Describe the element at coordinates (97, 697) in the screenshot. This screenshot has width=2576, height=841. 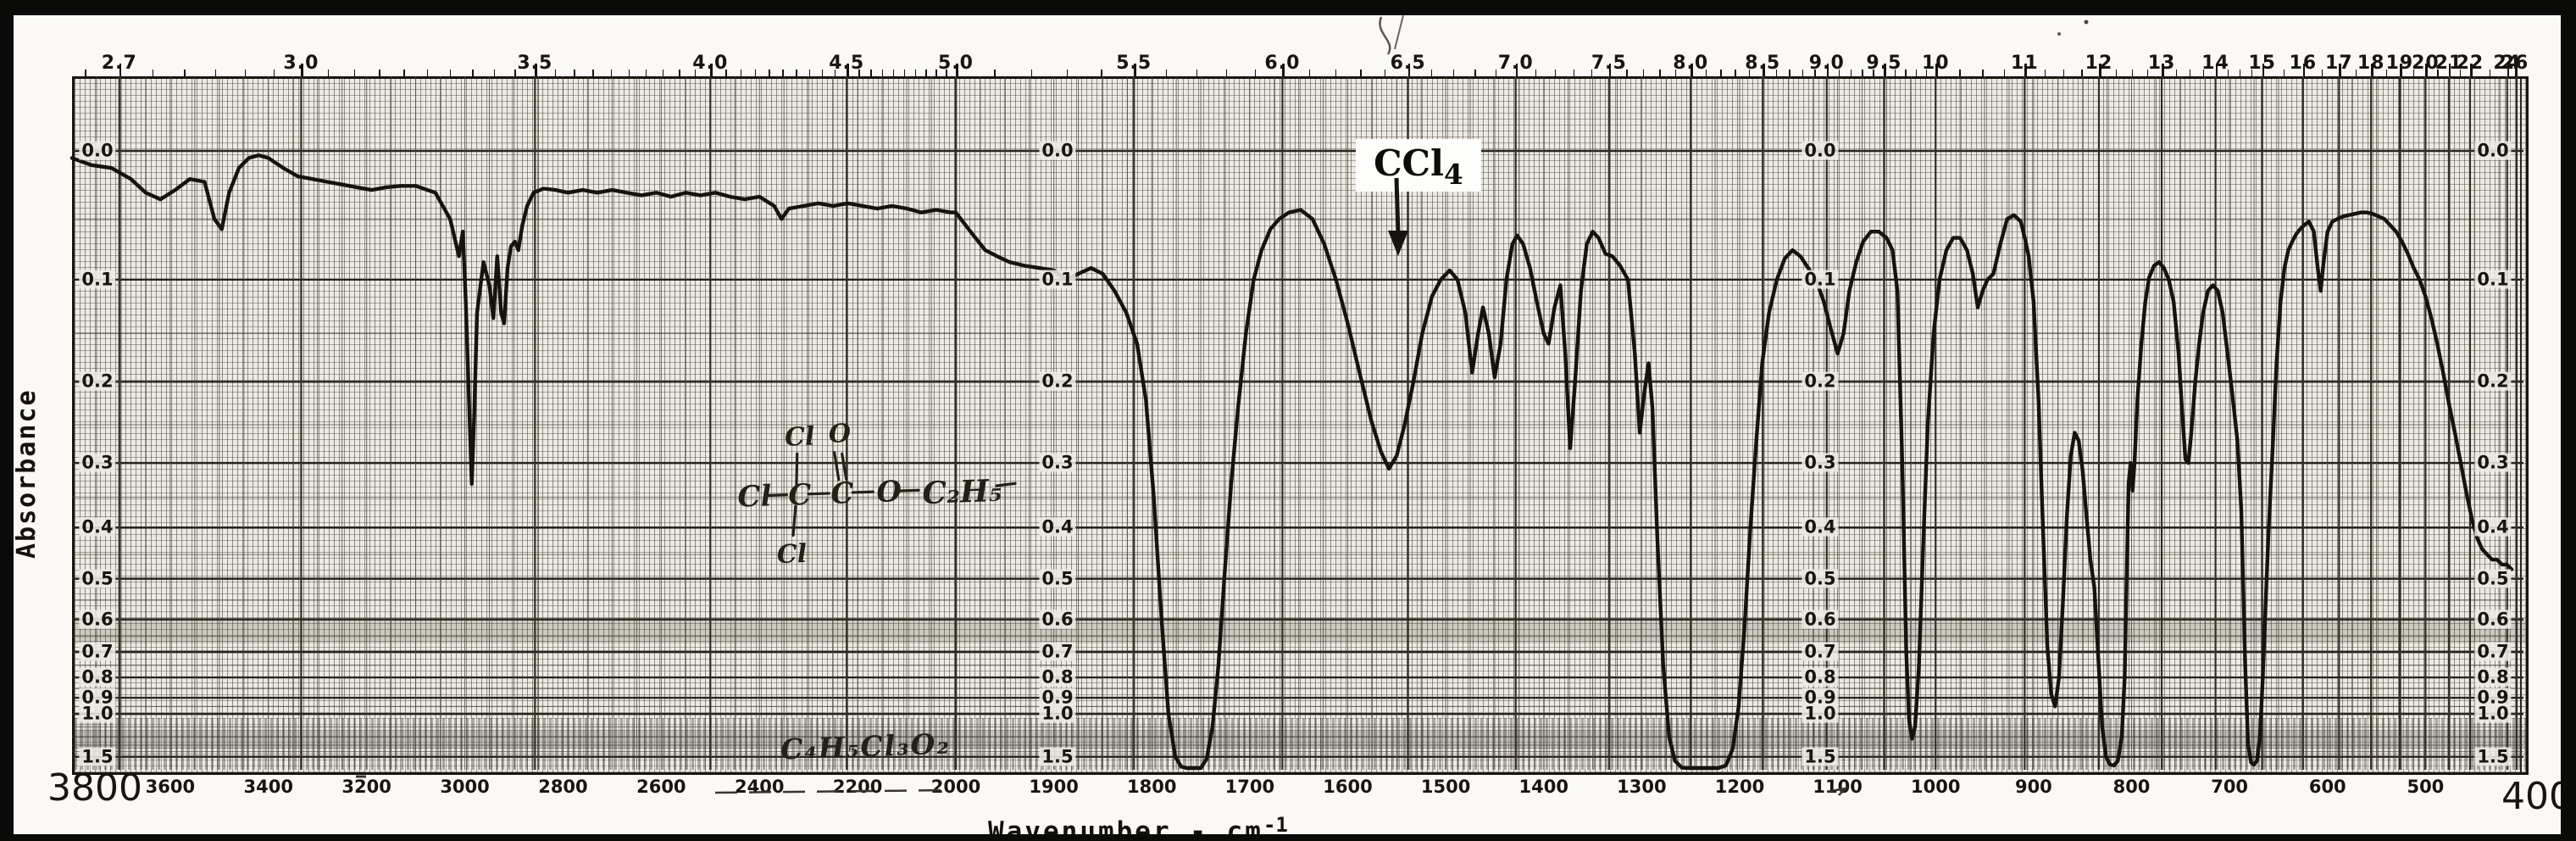
I see `absorbance-gridline-label: 0.9` at that location.